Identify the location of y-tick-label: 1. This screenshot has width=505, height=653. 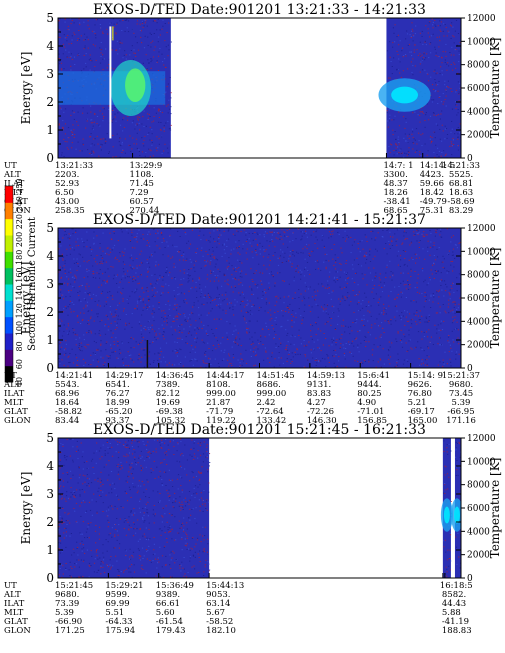
(50, 130).